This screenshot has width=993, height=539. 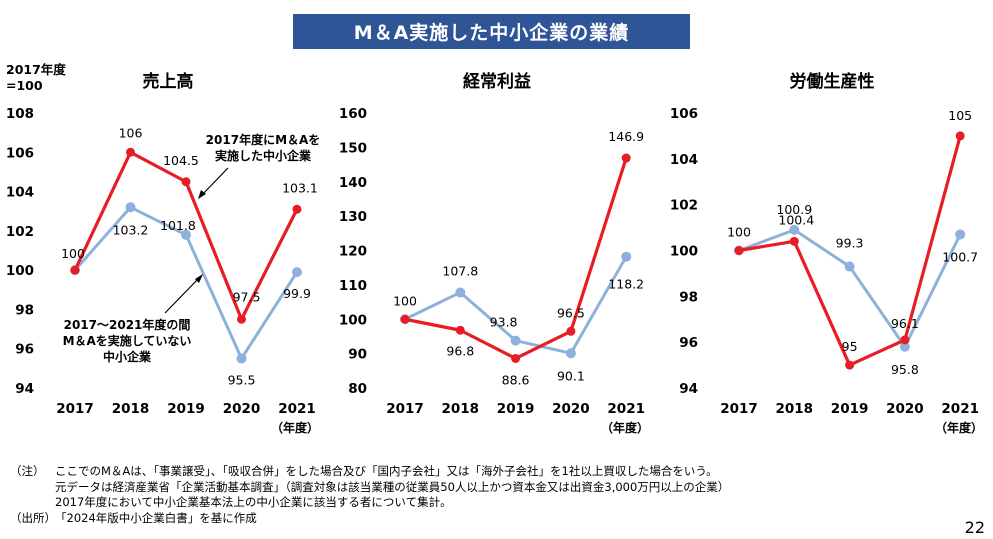 I want to click on page-title-banner: M＆A実施した中小企業の業績, so click(x=491, y=31).